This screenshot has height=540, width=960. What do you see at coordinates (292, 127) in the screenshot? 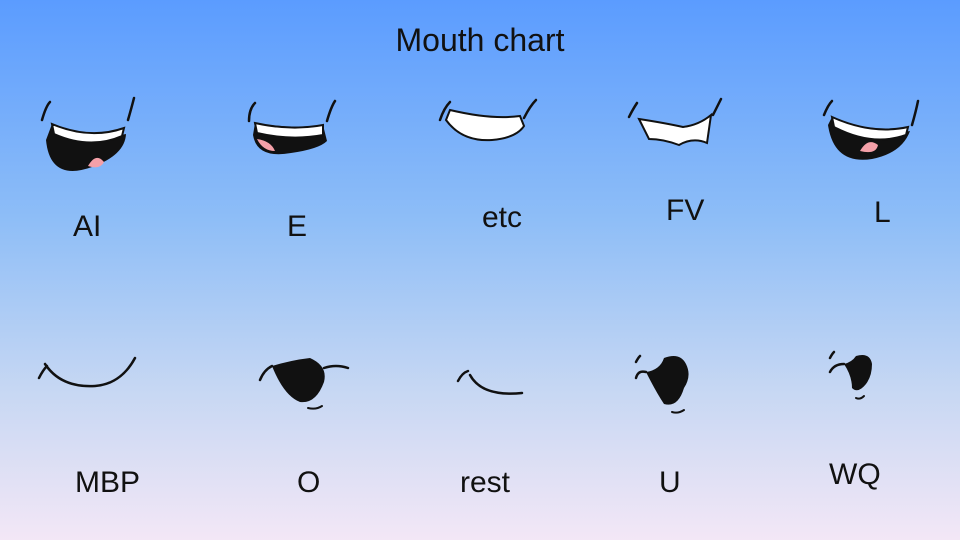
I see `mouth-e-icon` at bounding box center [292, 127].